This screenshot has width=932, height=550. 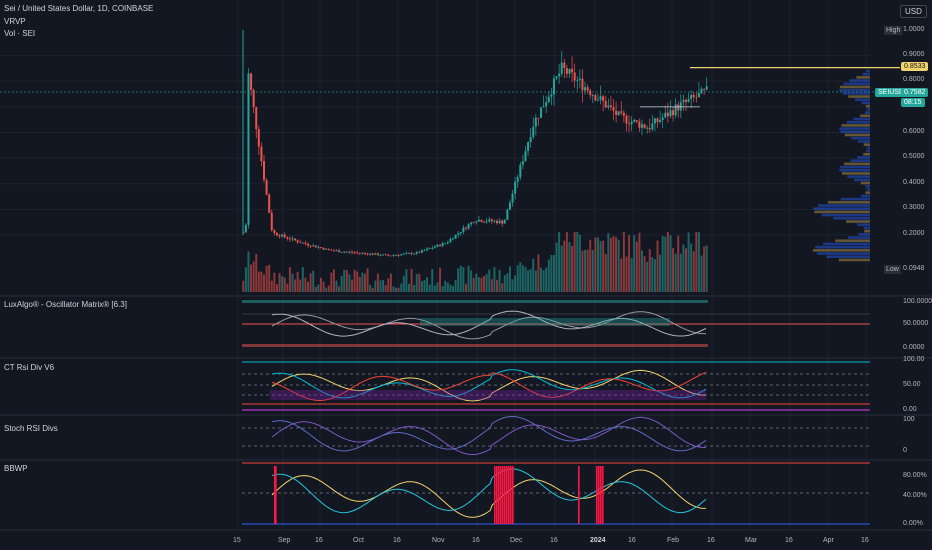 I want to click on price-tick-1: 0.8000, so click(x=914, y=80).